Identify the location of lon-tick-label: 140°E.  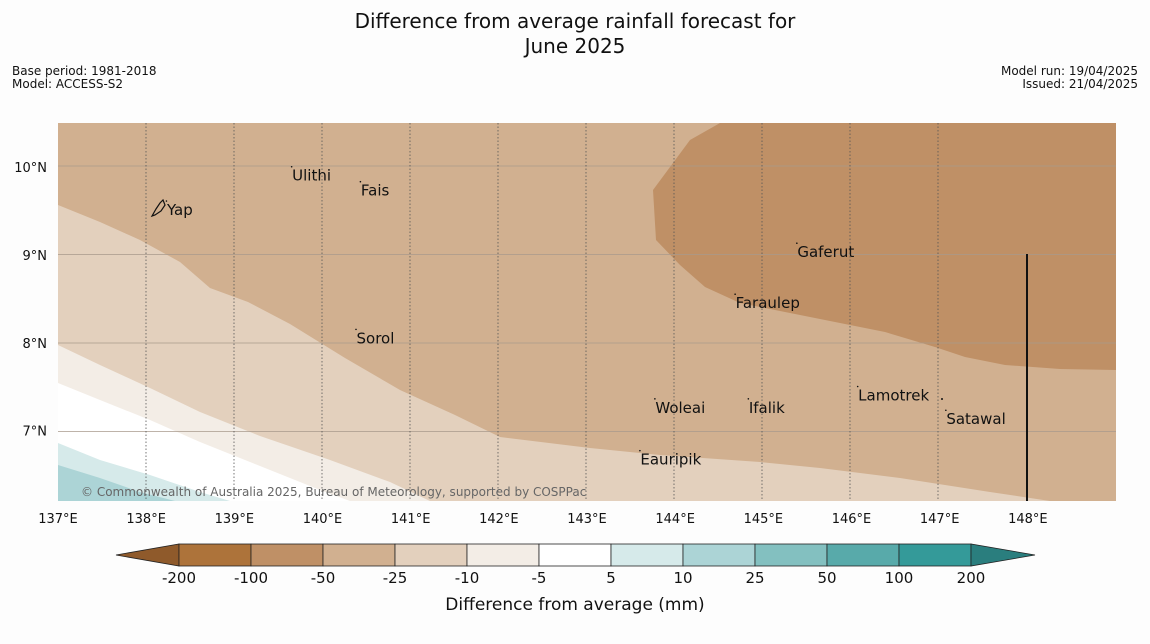
(323, 519).